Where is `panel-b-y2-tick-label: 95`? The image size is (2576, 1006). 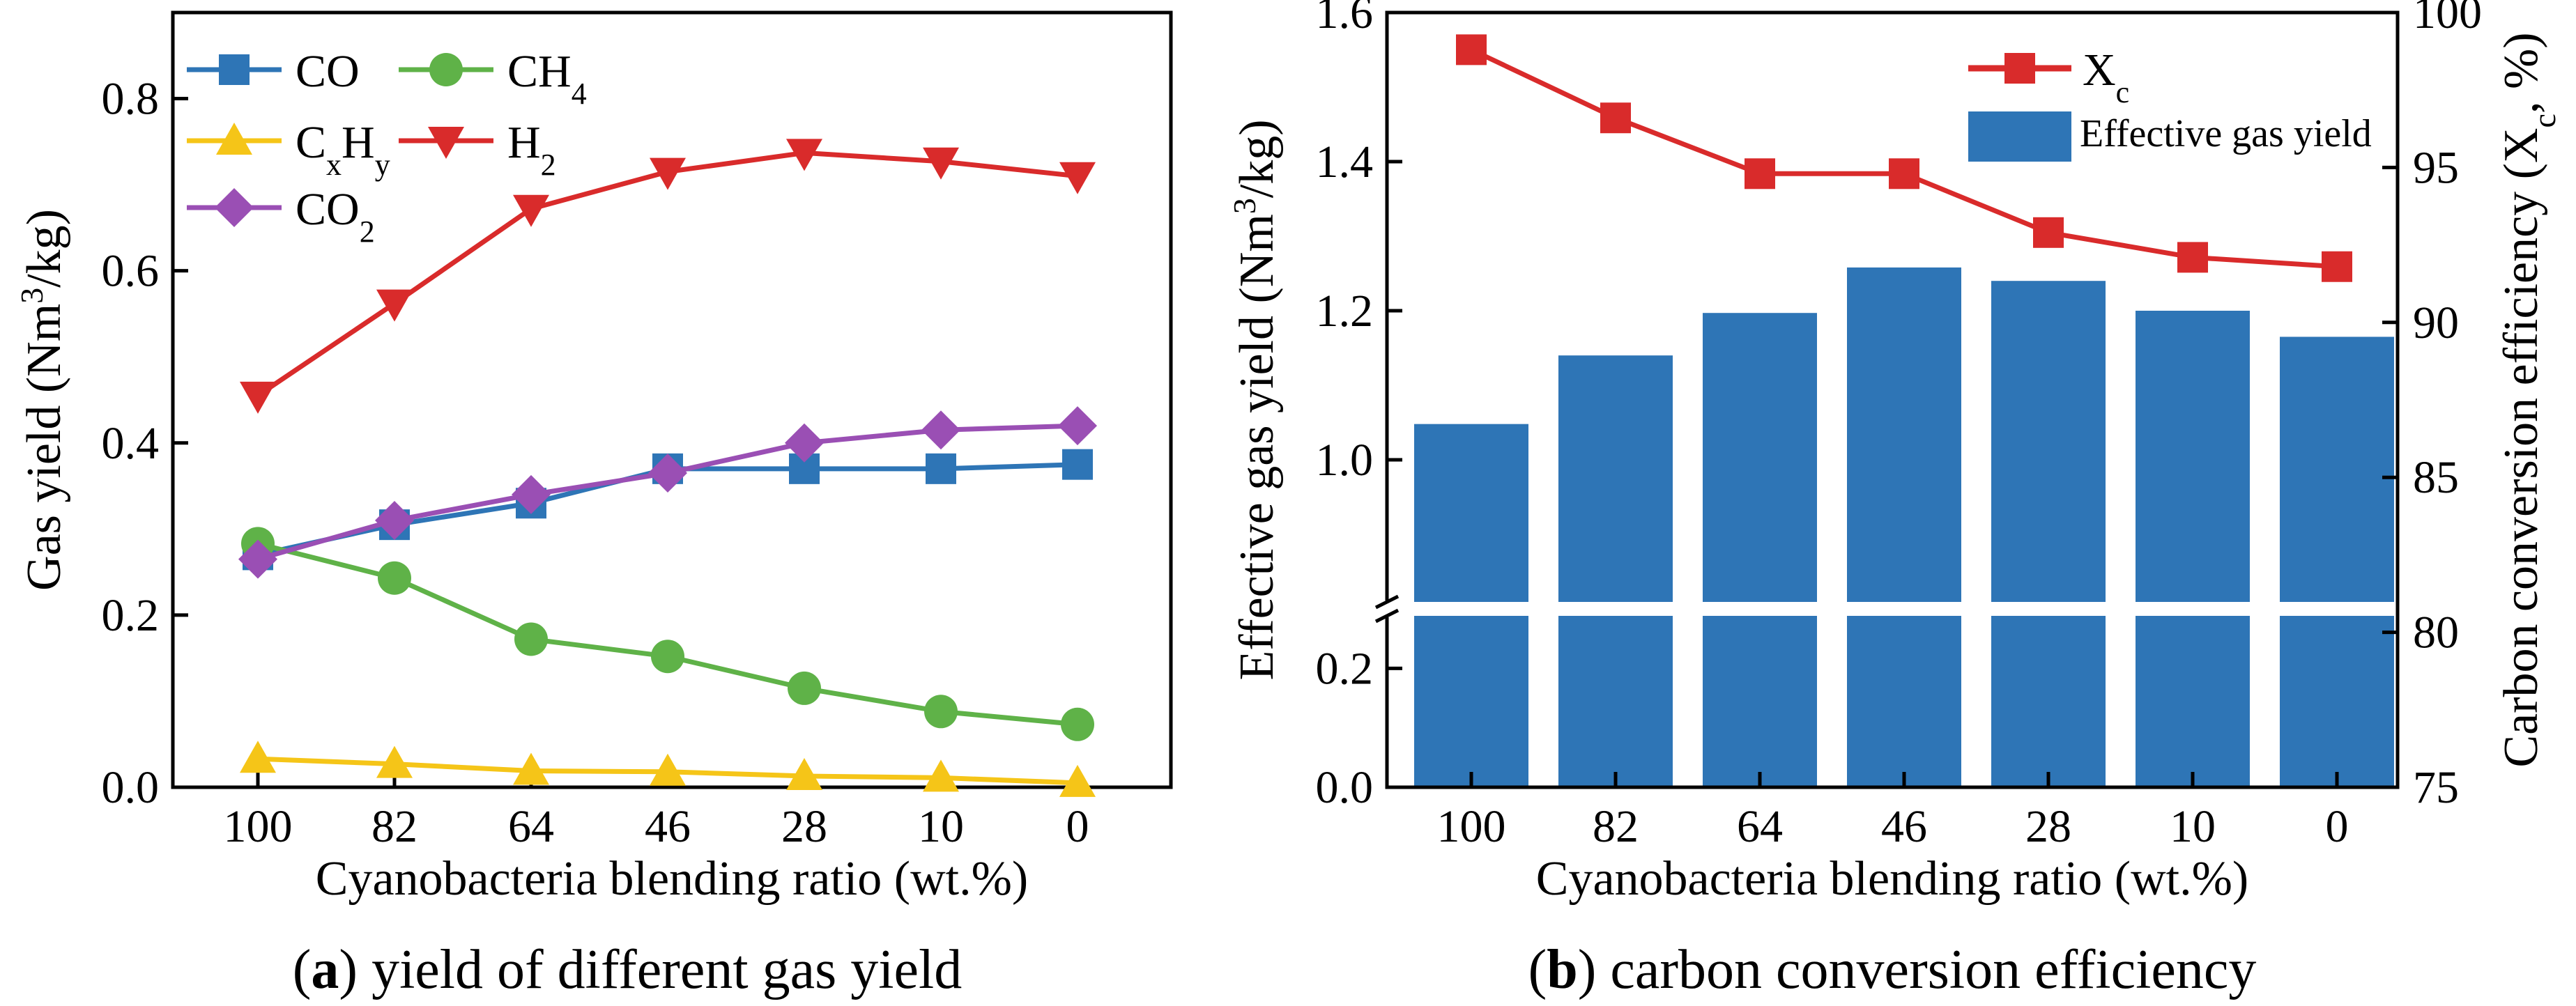 panel-b-y2-tick-label: 95 is located at coordinates (2436, 167).